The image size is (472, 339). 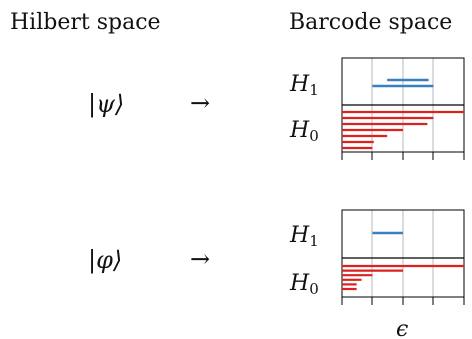 What do you see at coordinates (300, 235) in the screenshot?
I see `phi-h1-letter: H` at bounding box center [300, 235].